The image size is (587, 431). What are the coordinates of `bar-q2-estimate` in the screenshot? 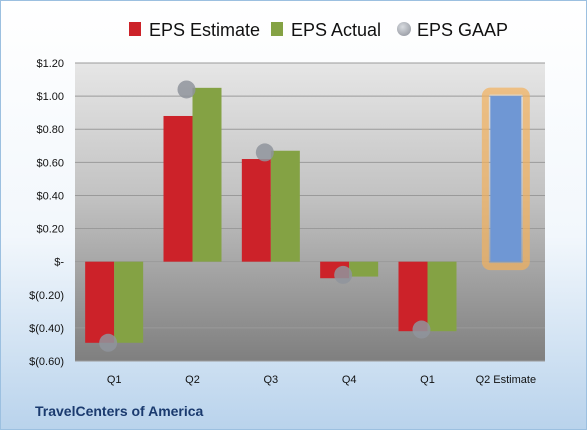 It's located at (506, 179).